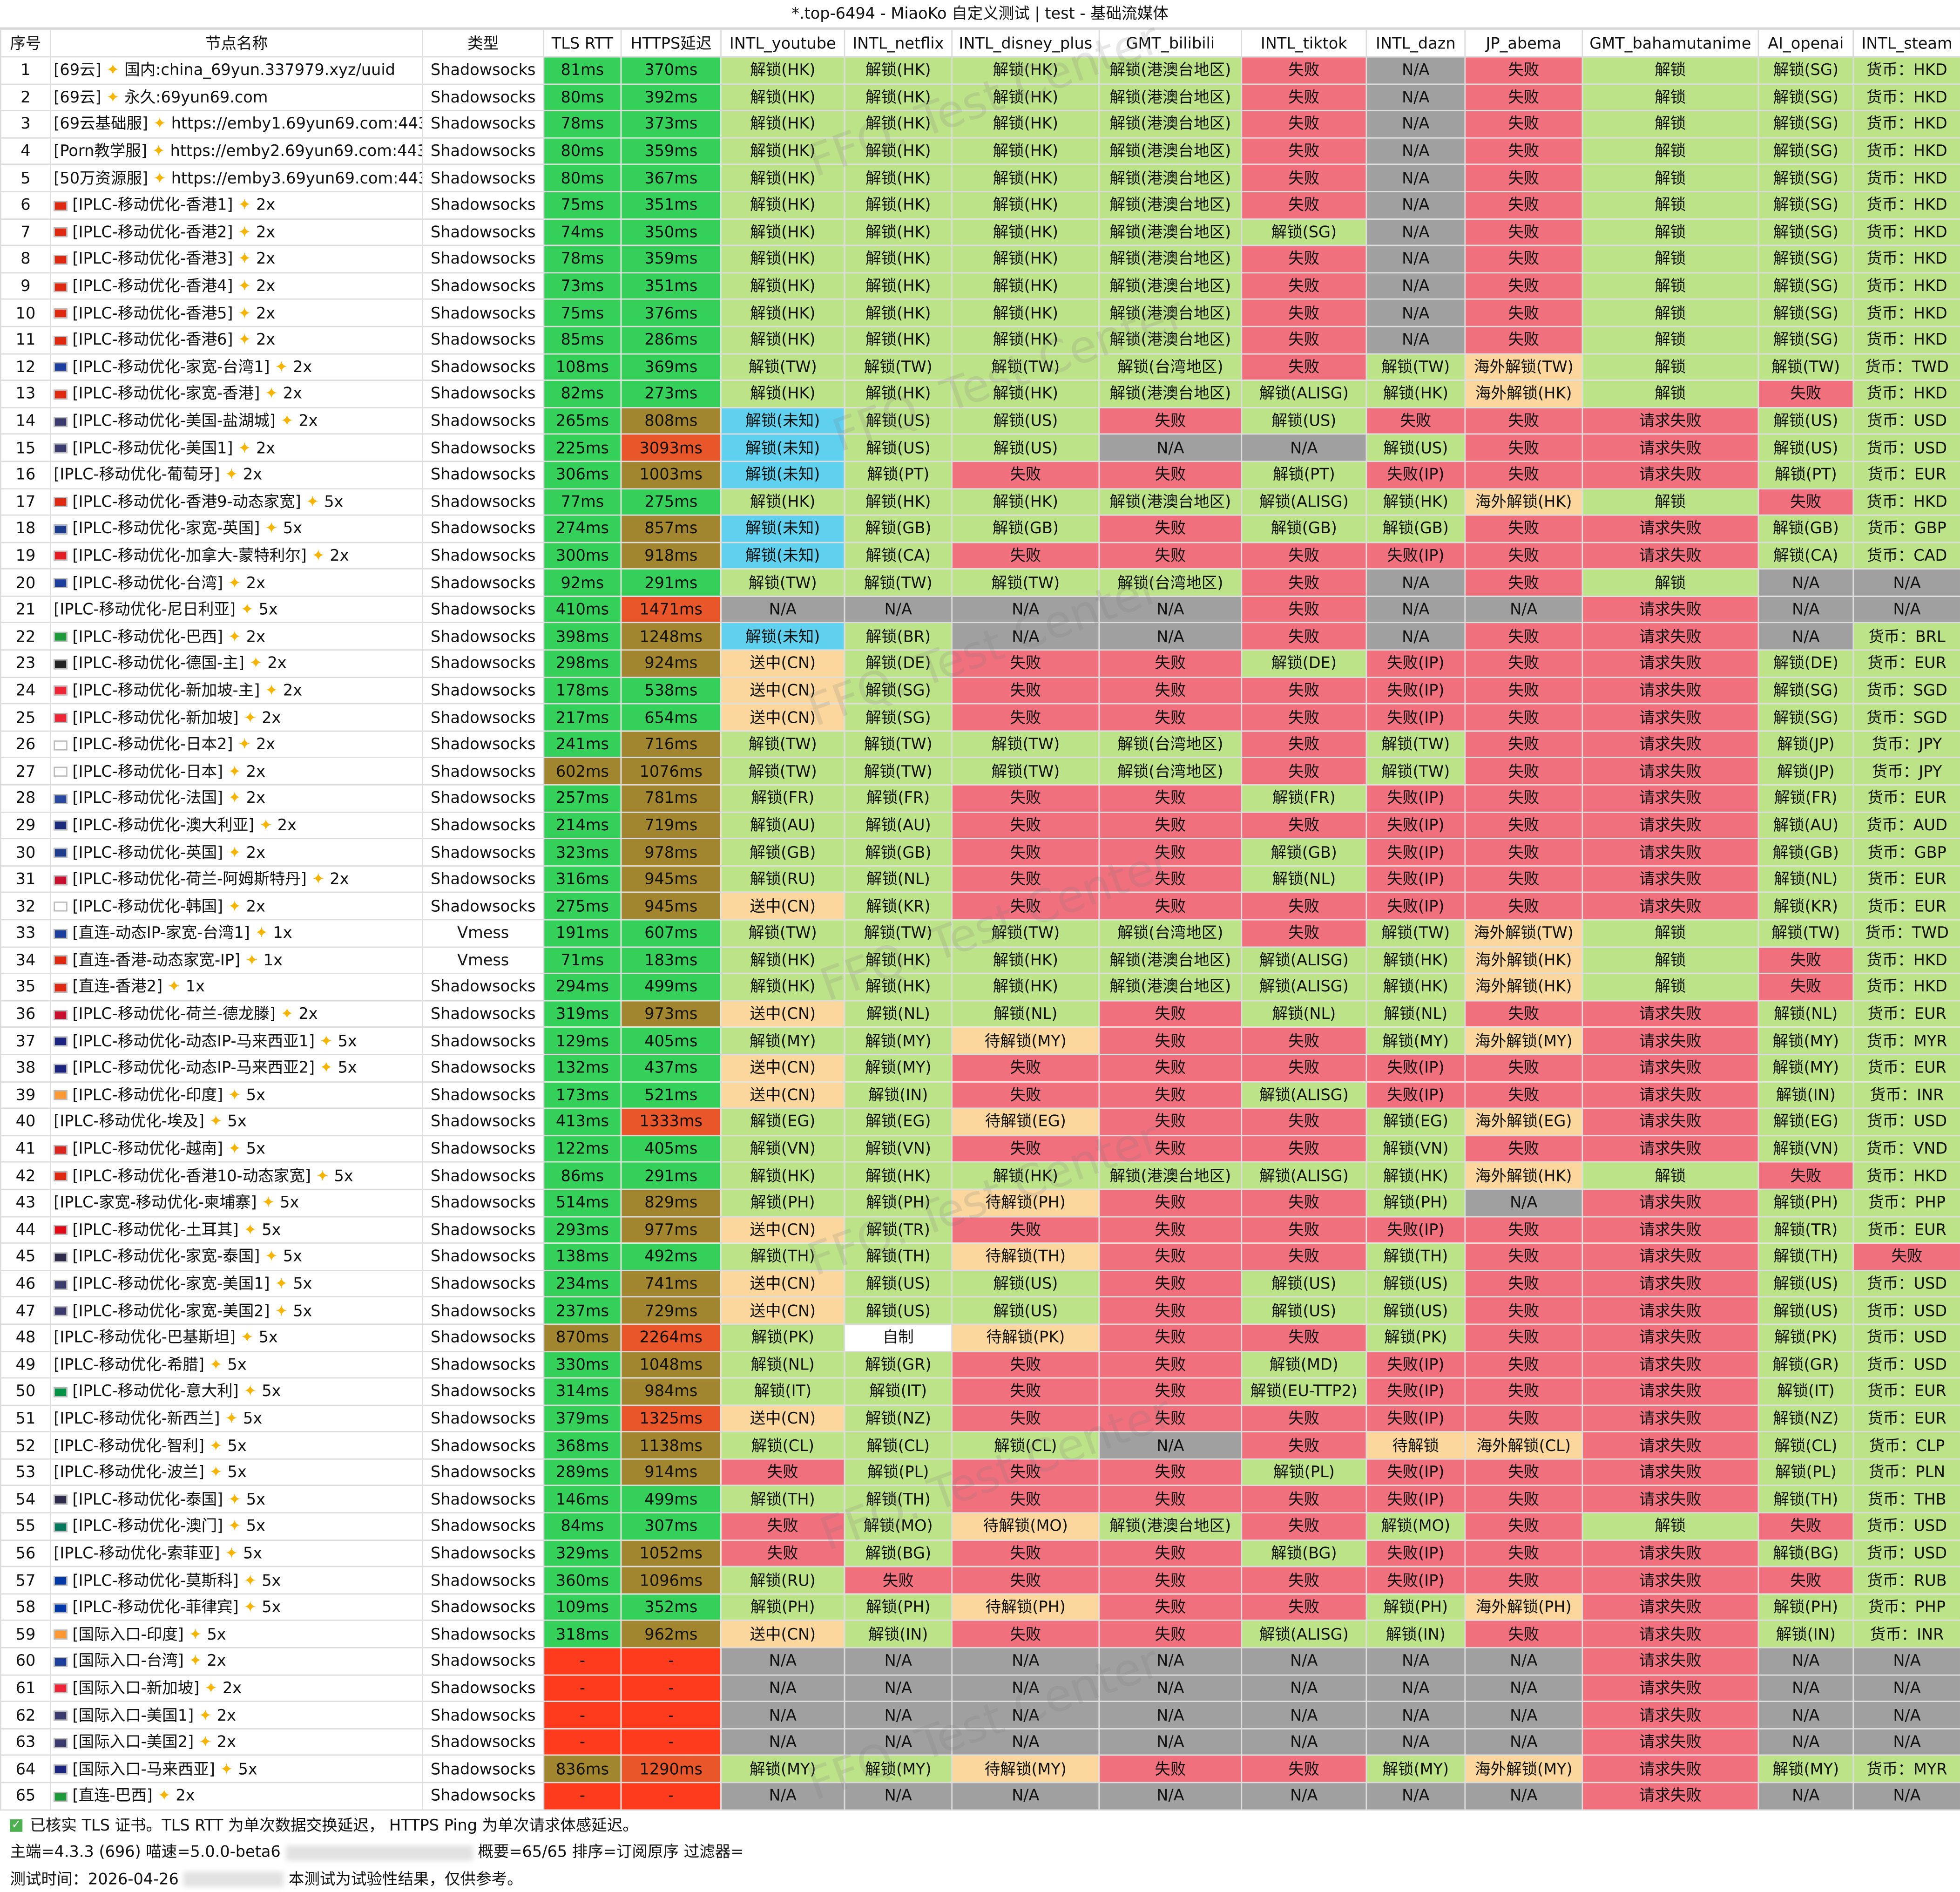  Describe the element at coordinates (671, 421) in the screenshot. I see `https-latency-cell: 808ms` at that location.